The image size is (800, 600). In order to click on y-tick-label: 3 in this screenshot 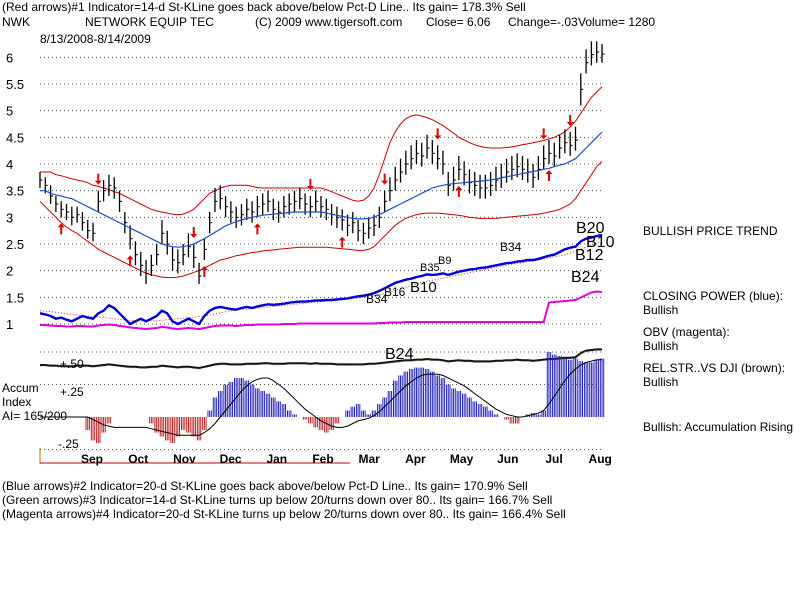, I will do `click(9, 217)`.